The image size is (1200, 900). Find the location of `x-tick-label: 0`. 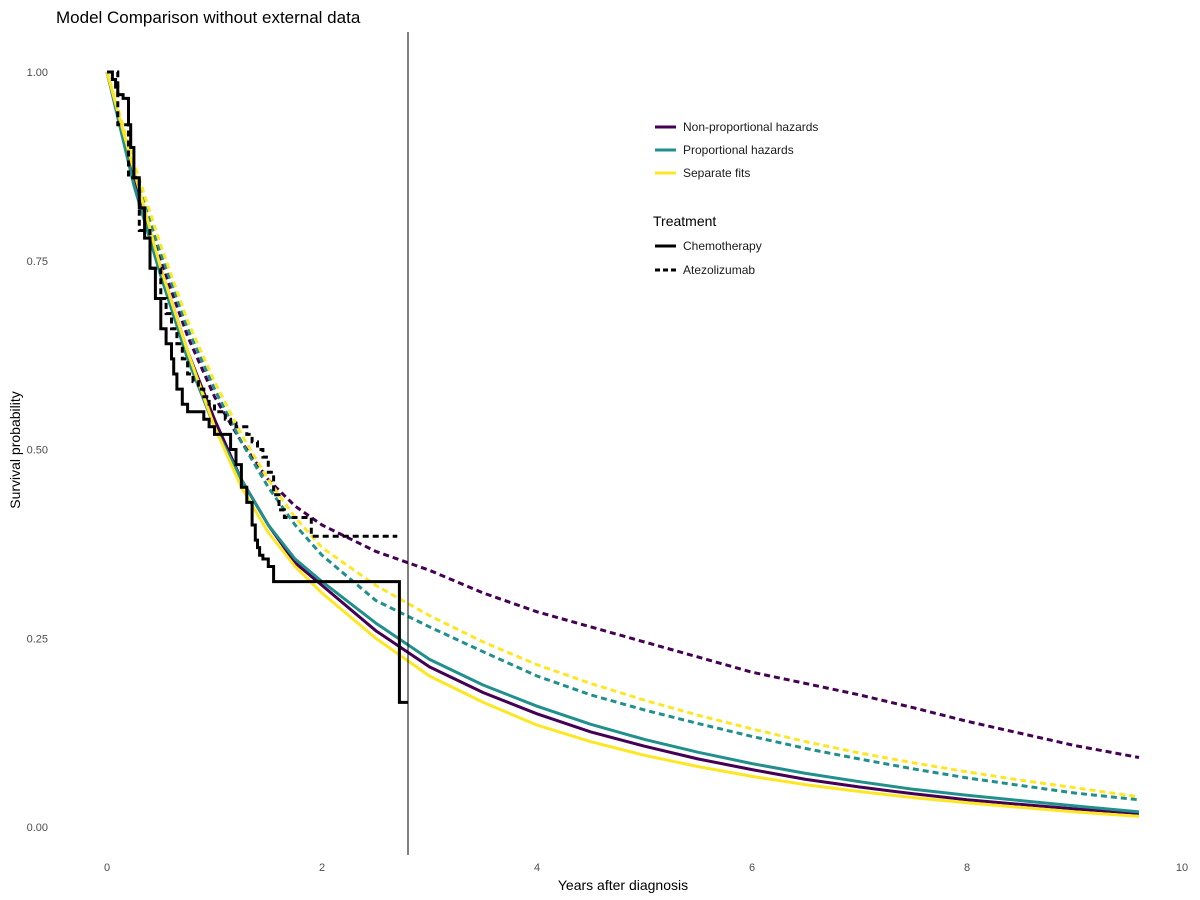

x-tick-label: 0 is located at coordinates (107, 868).